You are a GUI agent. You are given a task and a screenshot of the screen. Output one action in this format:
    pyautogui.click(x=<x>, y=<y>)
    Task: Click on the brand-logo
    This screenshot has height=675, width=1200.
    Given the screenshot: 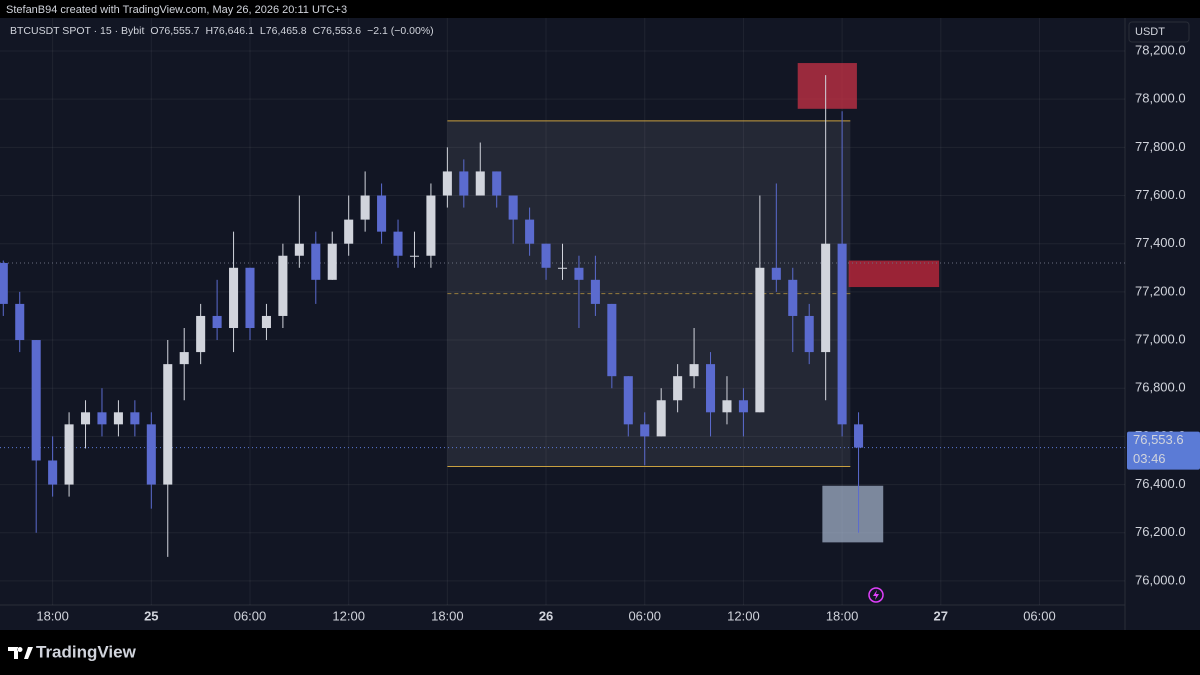 What is the action you would take?
    pyautogui.click(x=20, y=653)
    